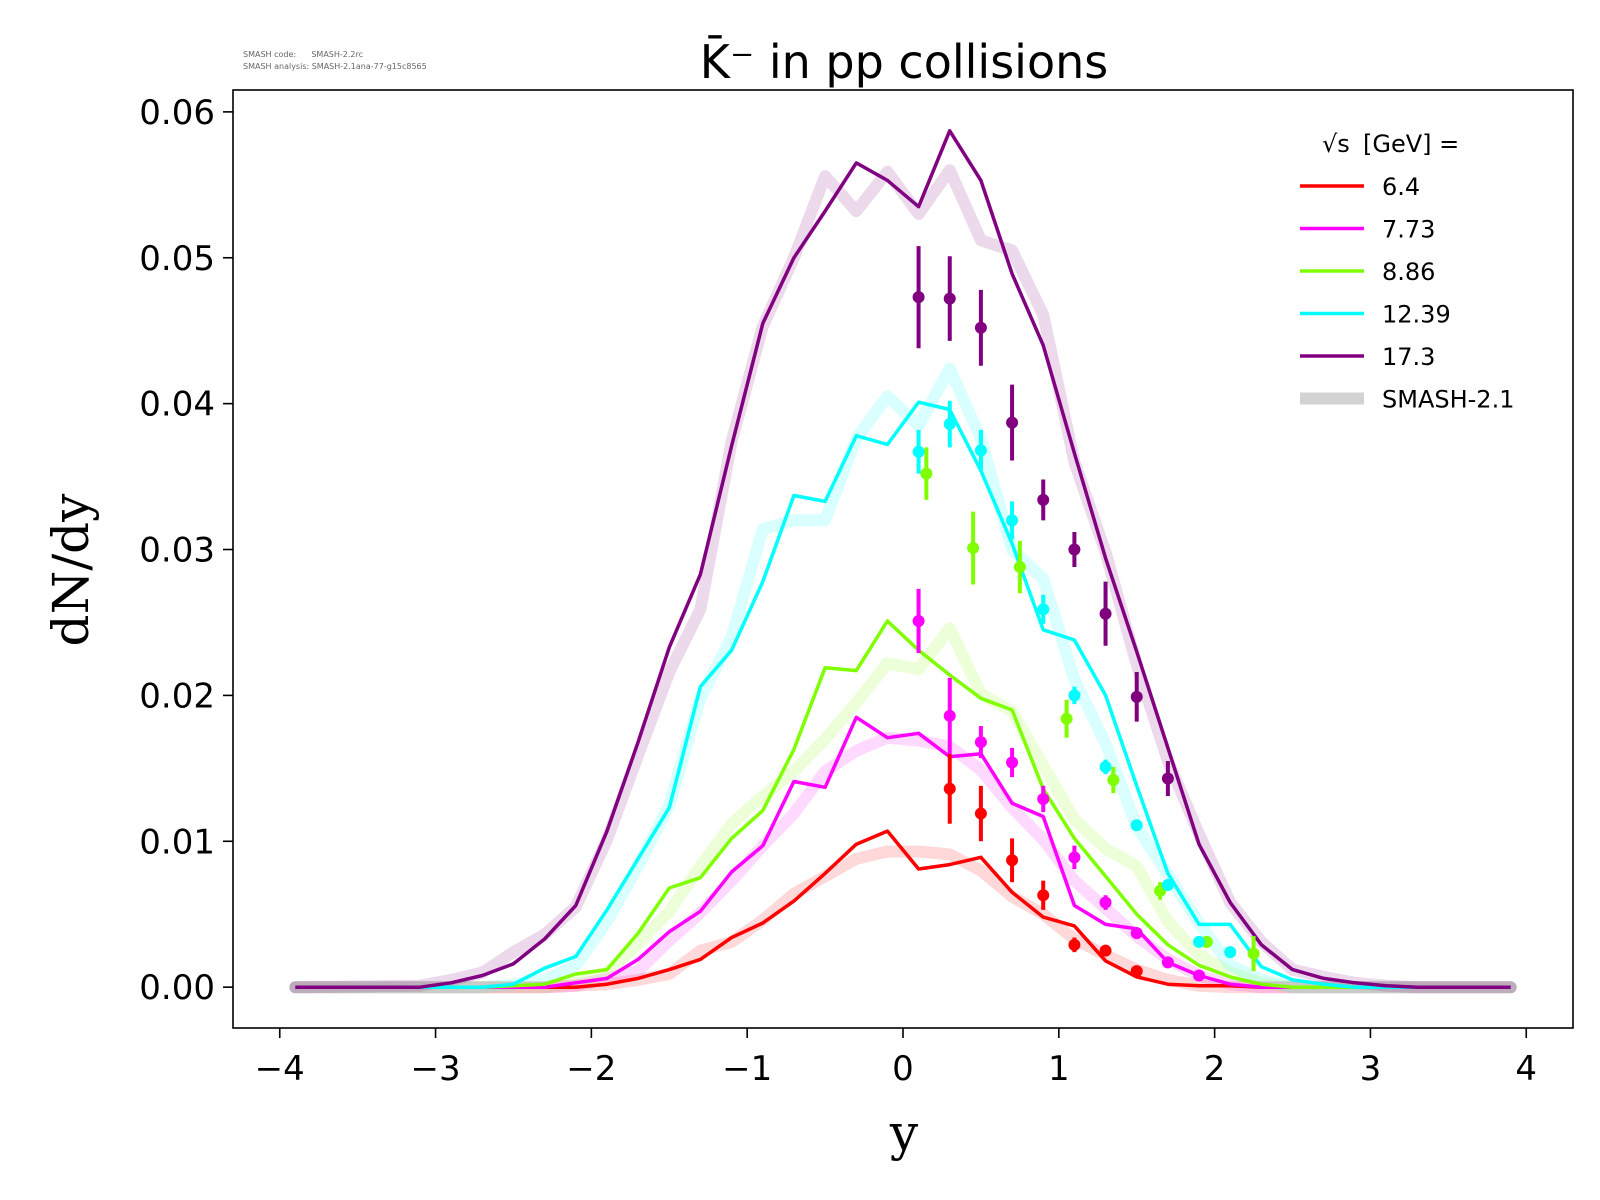 This screenshot has width=1600, height=1200. Describe the element at coordinates (1448, 400) in the screenshot. I see `legend-label-reference: SMASH-2.1` at that location.